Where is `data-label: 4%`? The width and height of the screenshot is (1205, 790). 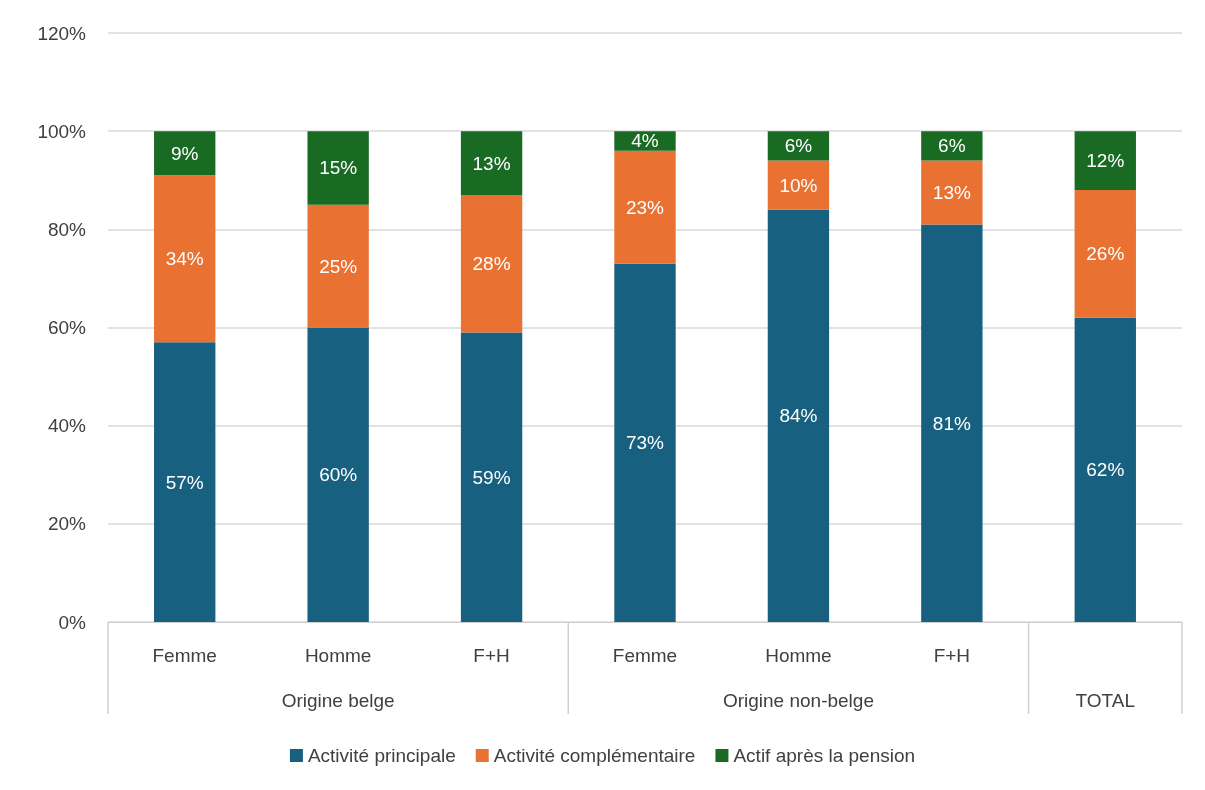
data-label: 4% is located at coordinates (645, 141).